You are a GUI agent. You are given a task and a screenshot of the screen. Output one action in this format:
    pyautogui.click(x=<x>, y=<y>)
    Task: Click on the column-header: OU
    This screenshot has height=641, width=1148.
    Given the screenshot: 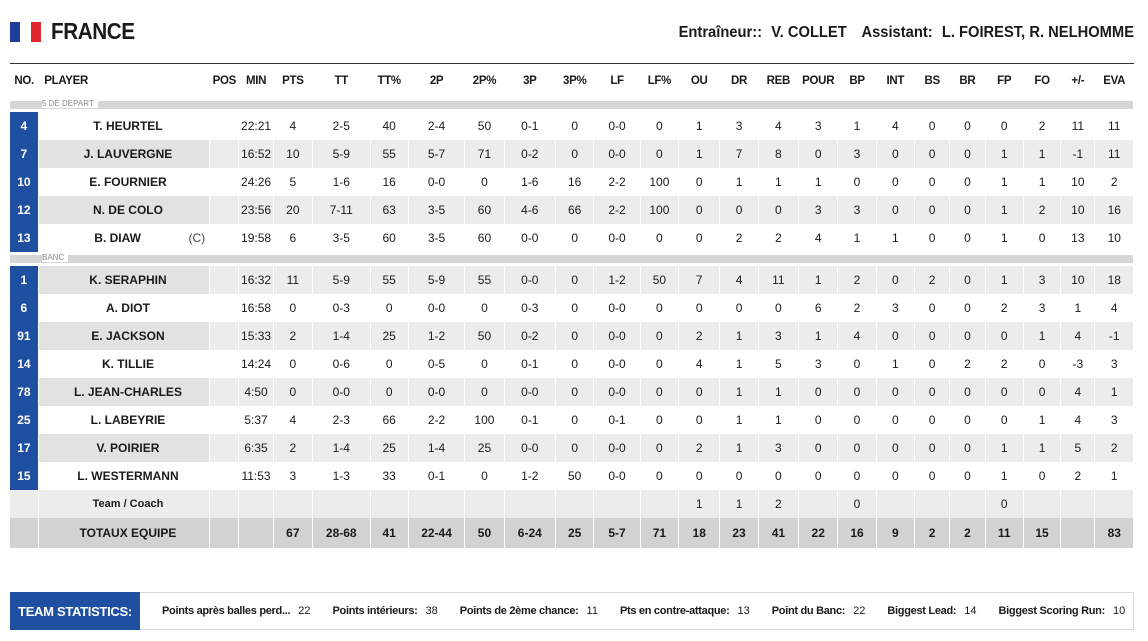 What is the action you would take?
    pyautogui.click(x=699, y=80)
    